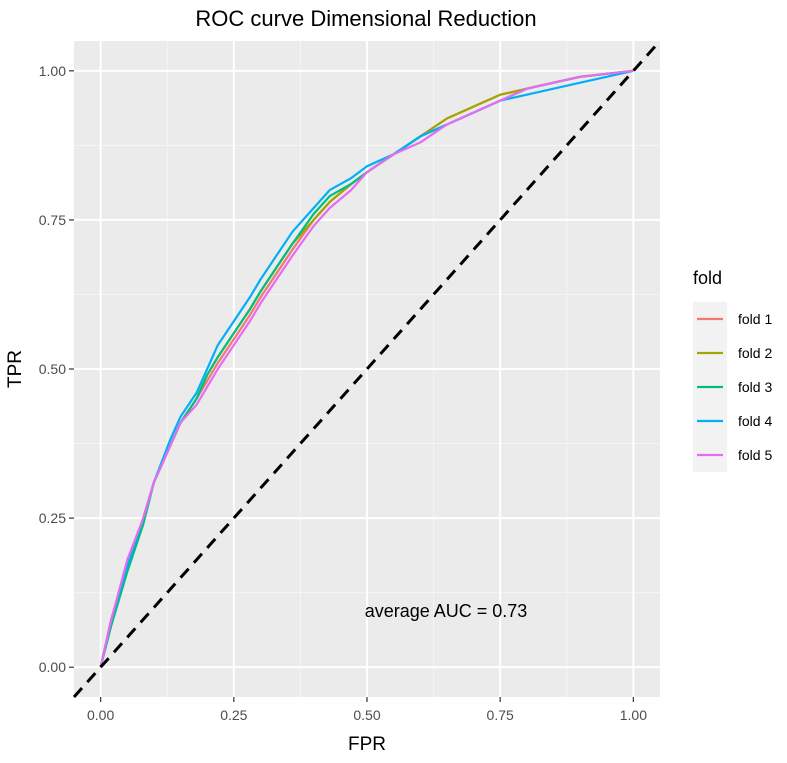 The width and height of the screenshot is (787, 763). What do you see at coordinates (52, 369) in the screenshot?
I see `y-tick-label: 0.50` at bounding box center [52, 369].